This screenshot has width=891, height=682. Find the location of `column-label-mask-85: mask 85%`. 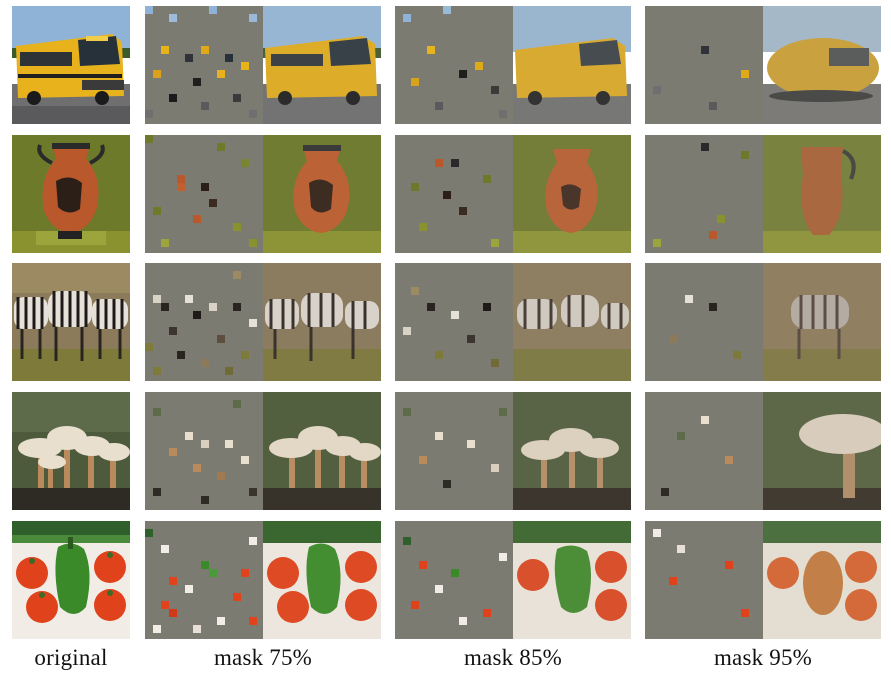

column-label-mask-85: mask 85% is located at coordinates (513, 657).